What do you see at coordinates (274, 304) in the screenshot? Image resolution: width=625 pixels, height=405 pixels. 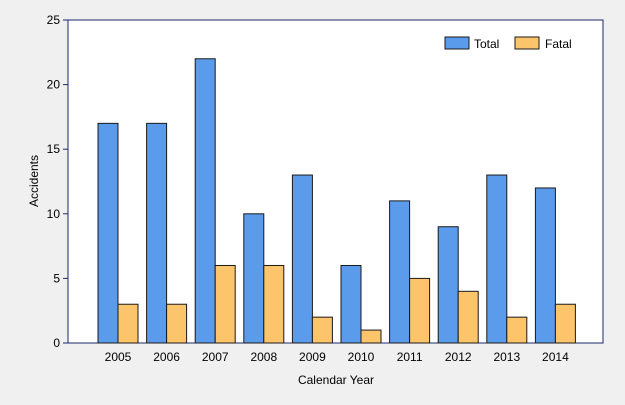 I see `bar-fatal-2008` at bounding box center [274, 304].